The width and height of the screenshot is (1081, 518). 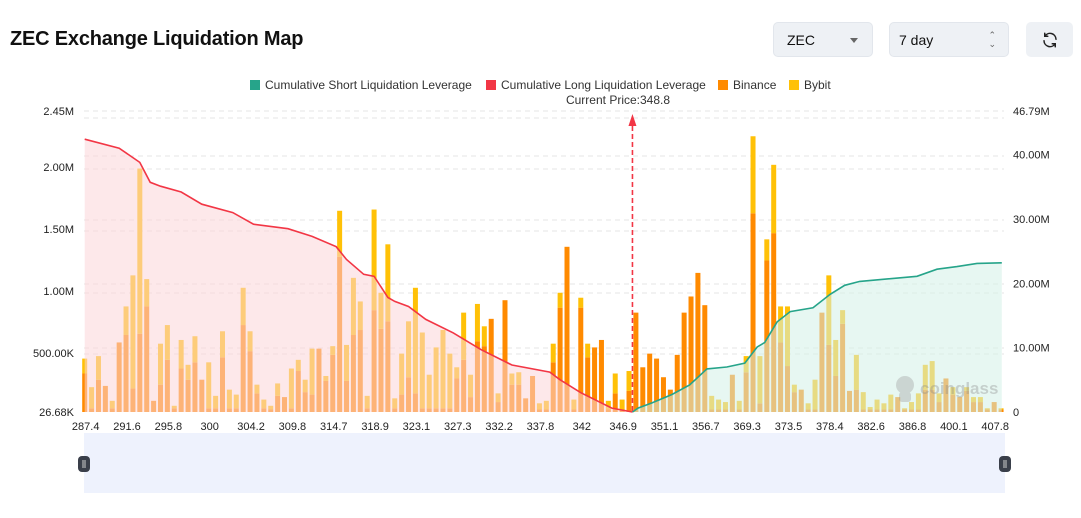 What do you see at coordinates (1031, 112) in the screenshot?
I see `right-axis-tick: 46.79M` at bounding box center [1031, 112].